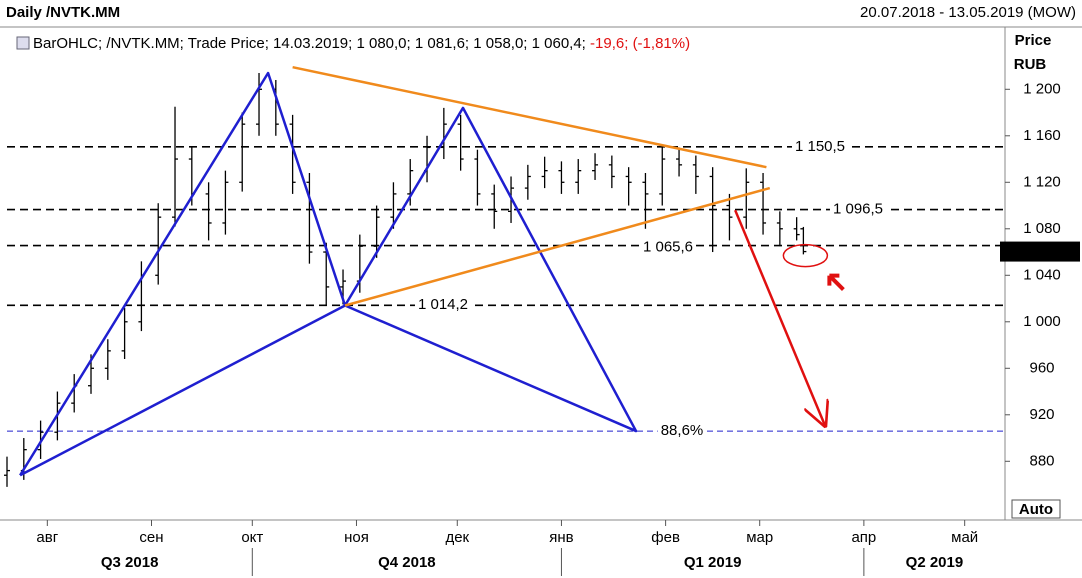 The image size is (1082, 578). What do you see at coordinates (1041, 414) in the screenshot?
I see `y-tick-label: 920` at bounding box center [1041, 414].